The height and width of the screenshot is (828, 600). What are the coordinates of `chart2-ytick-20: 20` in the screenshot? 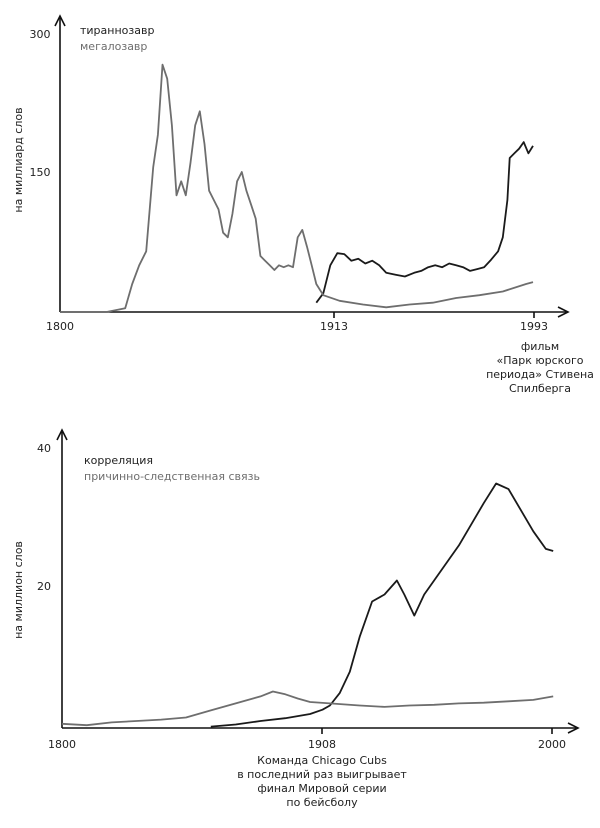 It's located at (44, 586).